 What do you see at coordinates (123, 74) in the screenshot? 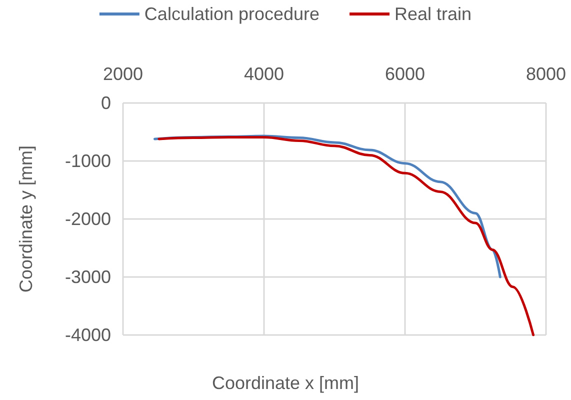
I see `x-tick-label: 2000` at bounding box center [123, 74].